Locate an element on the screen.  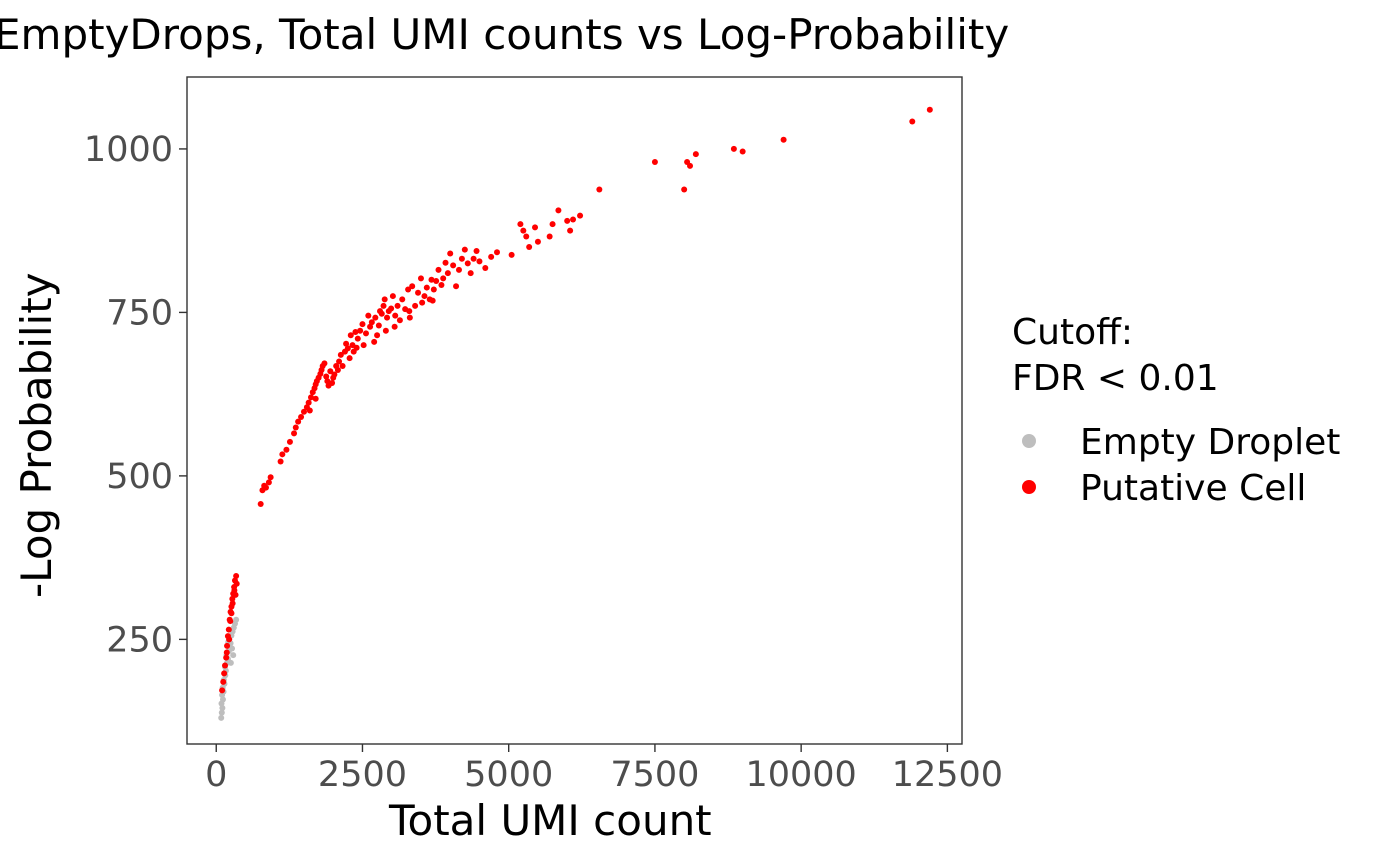
x-axis: 0 2500 5000 7500 10000 12500 is located at coordinates (604, 769).